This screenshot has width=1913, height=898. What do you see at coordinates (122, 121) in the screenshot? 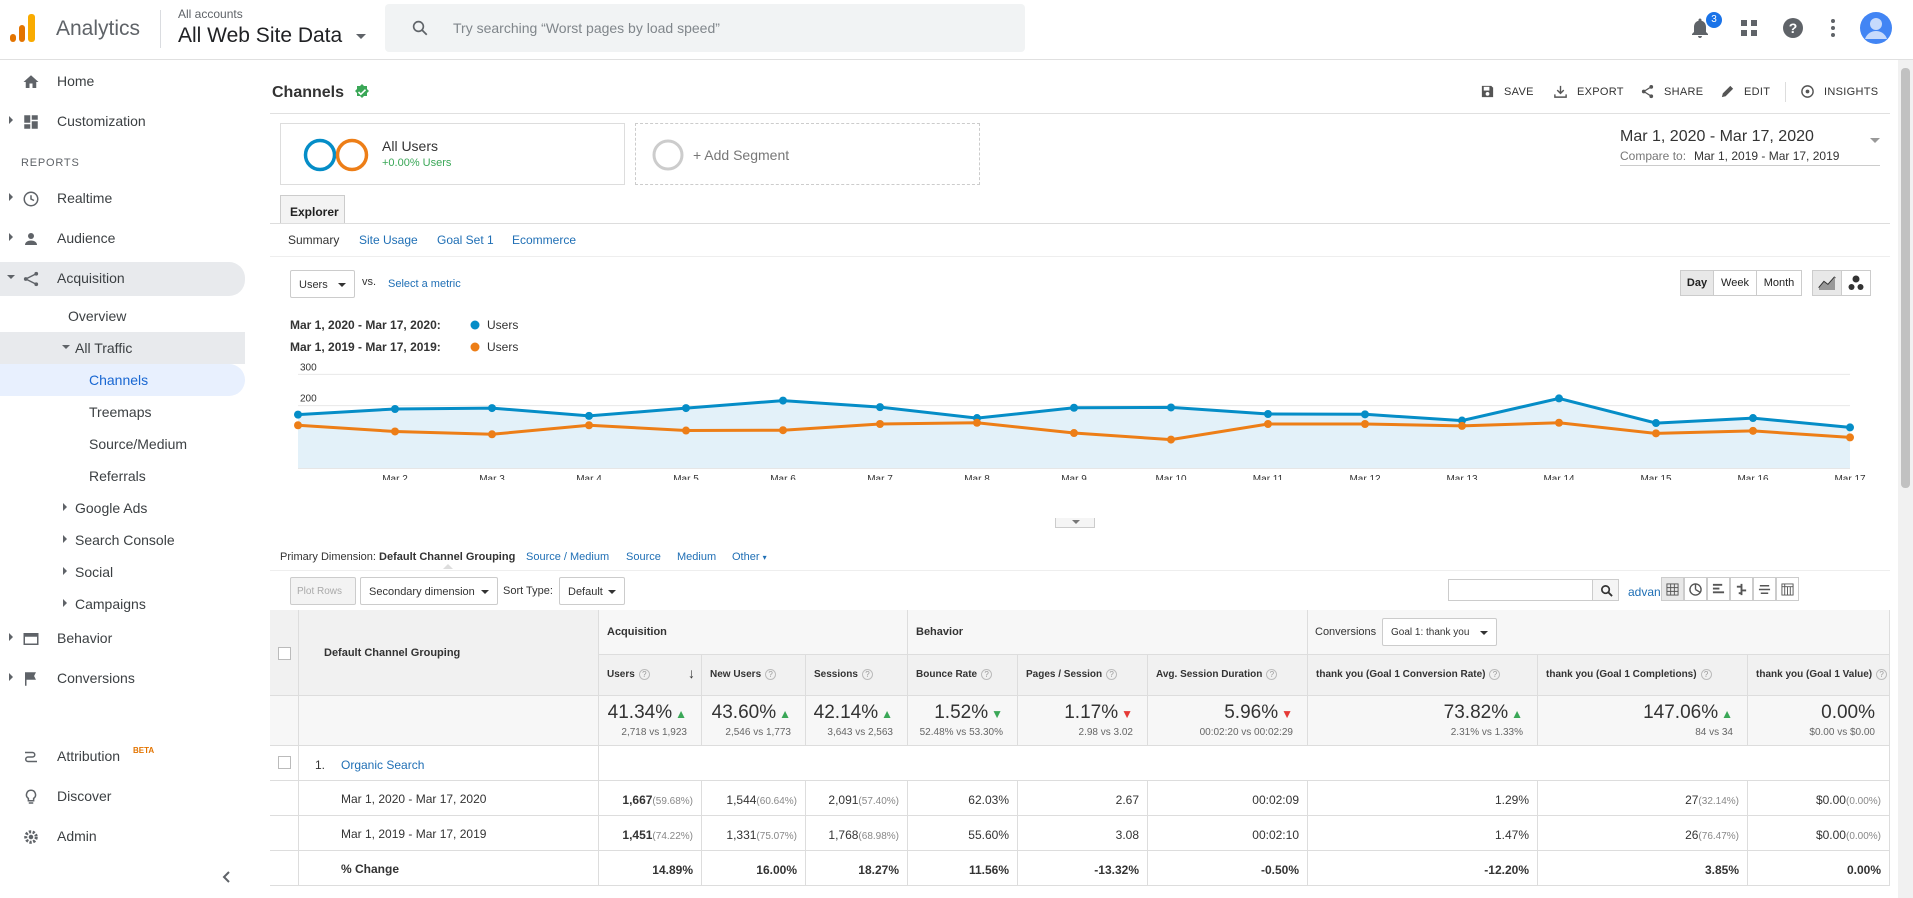
I see `sidebar-item-customization: Customization` at bounding box center [122, 121].